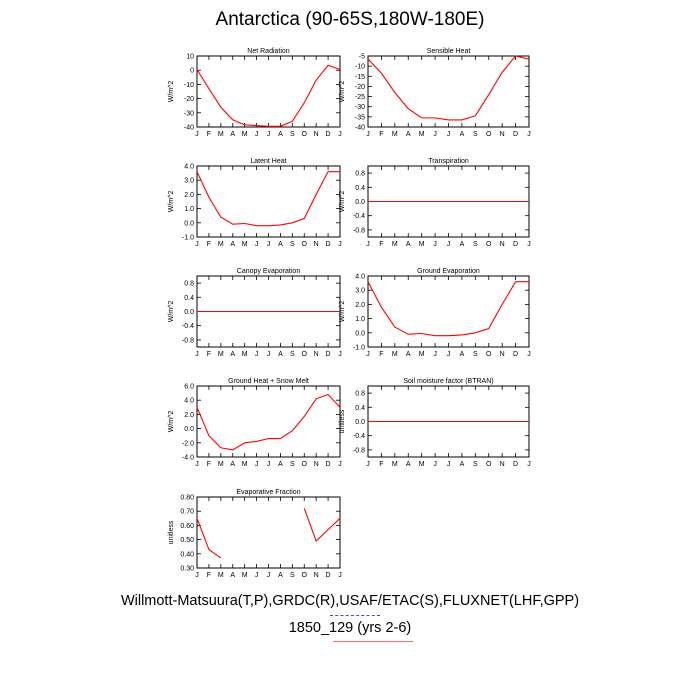 This screenshot has height=700, width=700. What do you see at coordinates (189, 167) in the screenshot?
I see `y-tick-label: 4.0` at bounding box center [189, 167].